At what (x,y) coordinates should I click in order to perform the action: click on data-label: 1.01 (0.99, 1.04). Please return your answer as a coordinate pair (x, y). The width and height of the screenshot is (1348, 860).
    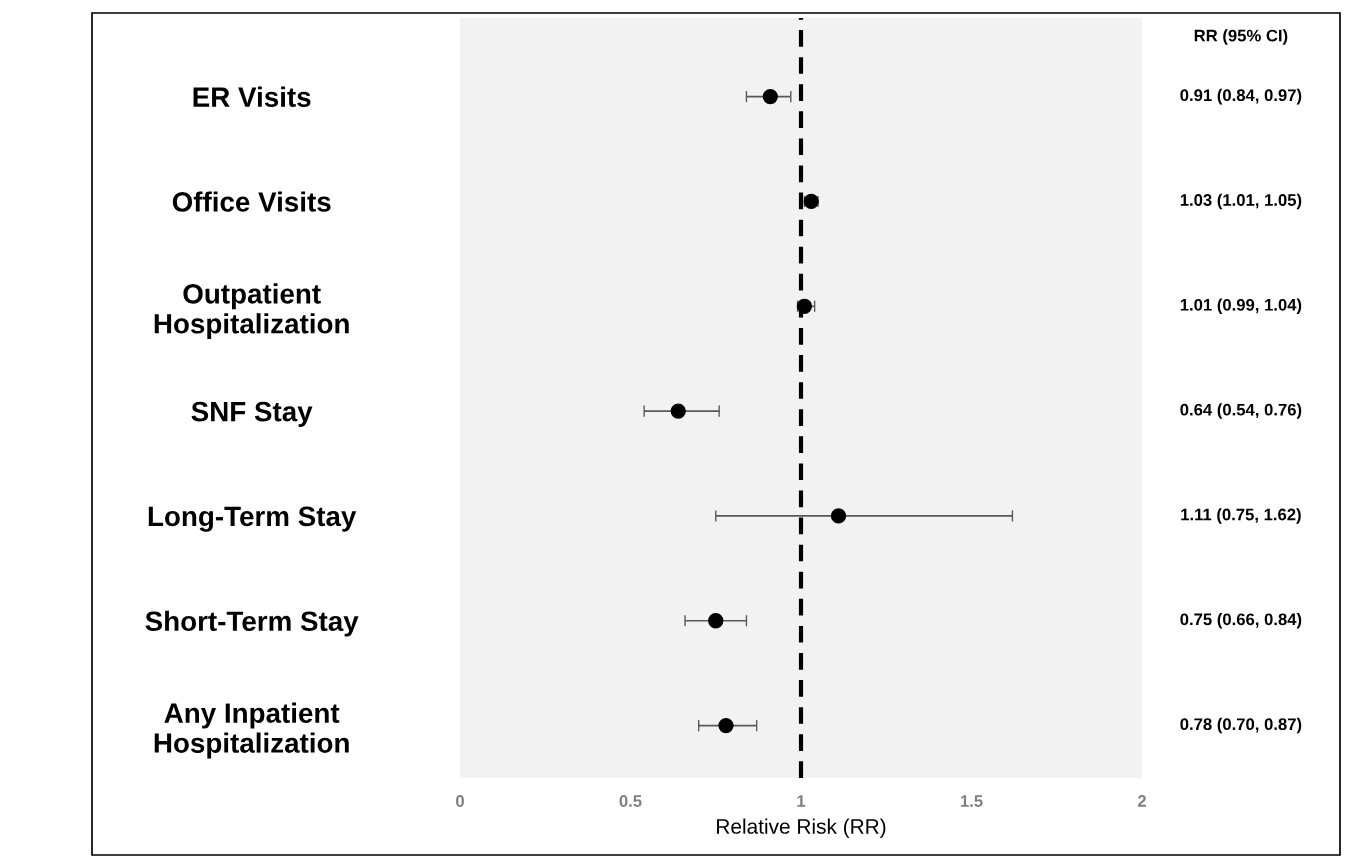
    Looking at the image, I should click on (1241, 306).